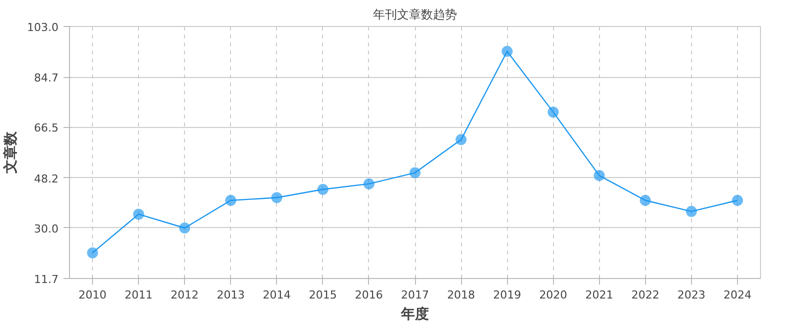  I want to click on x-tick-label: 2022, so click(645, 295).